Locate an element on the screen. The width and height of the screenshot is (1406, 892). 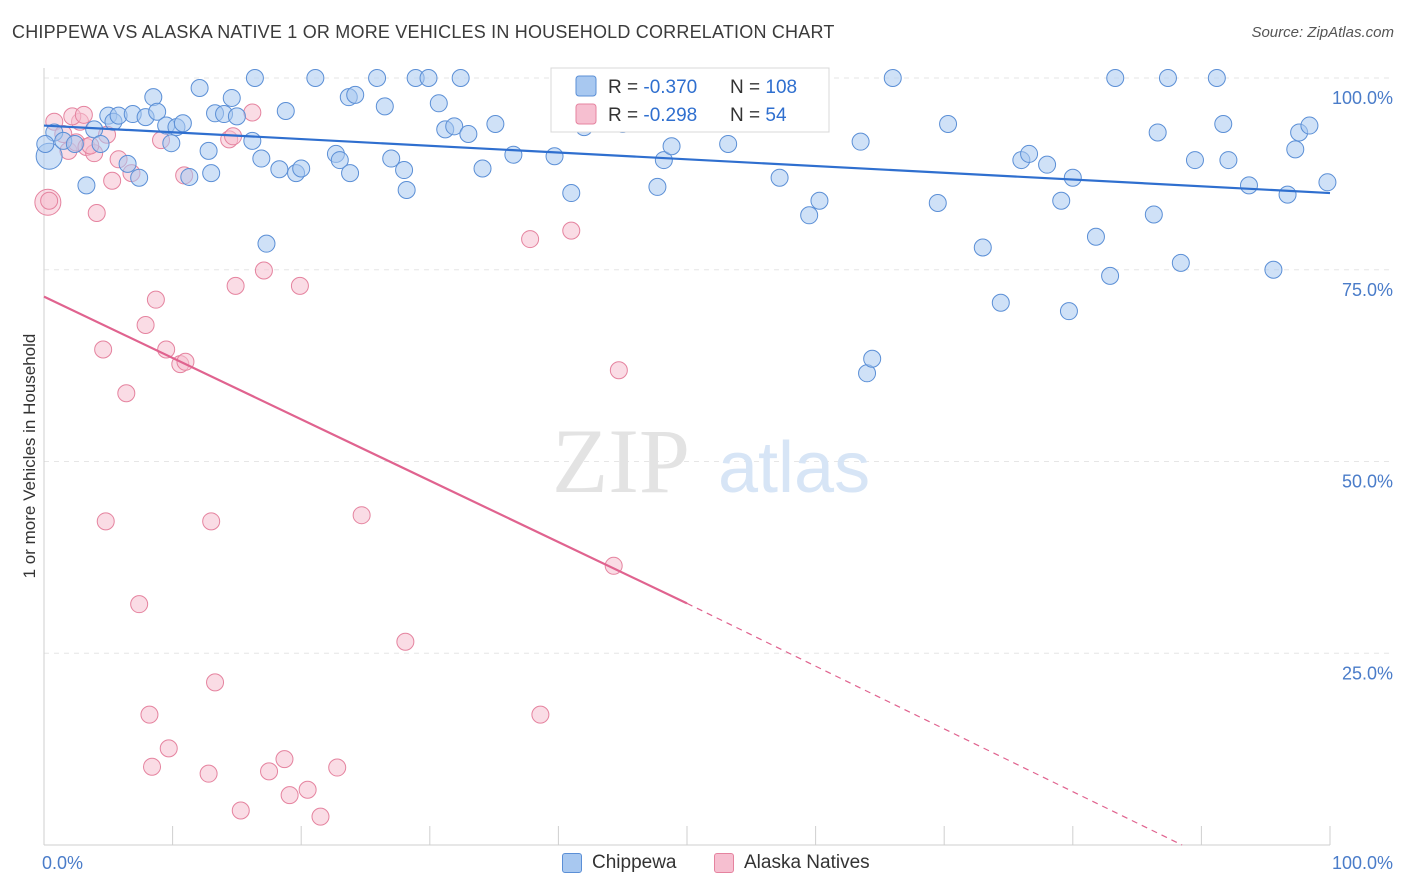
x-tick-labels: 0.0% 100.0% is located at coordinates (717, 863).